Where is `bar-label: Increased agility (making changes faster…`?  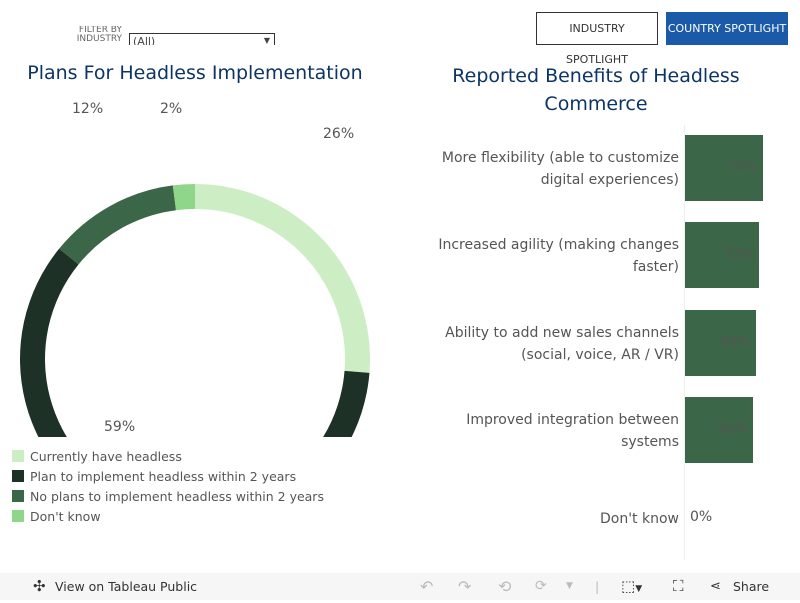 bar-label: Increased agility (making changes faster… is located at coordinates (558, 256).